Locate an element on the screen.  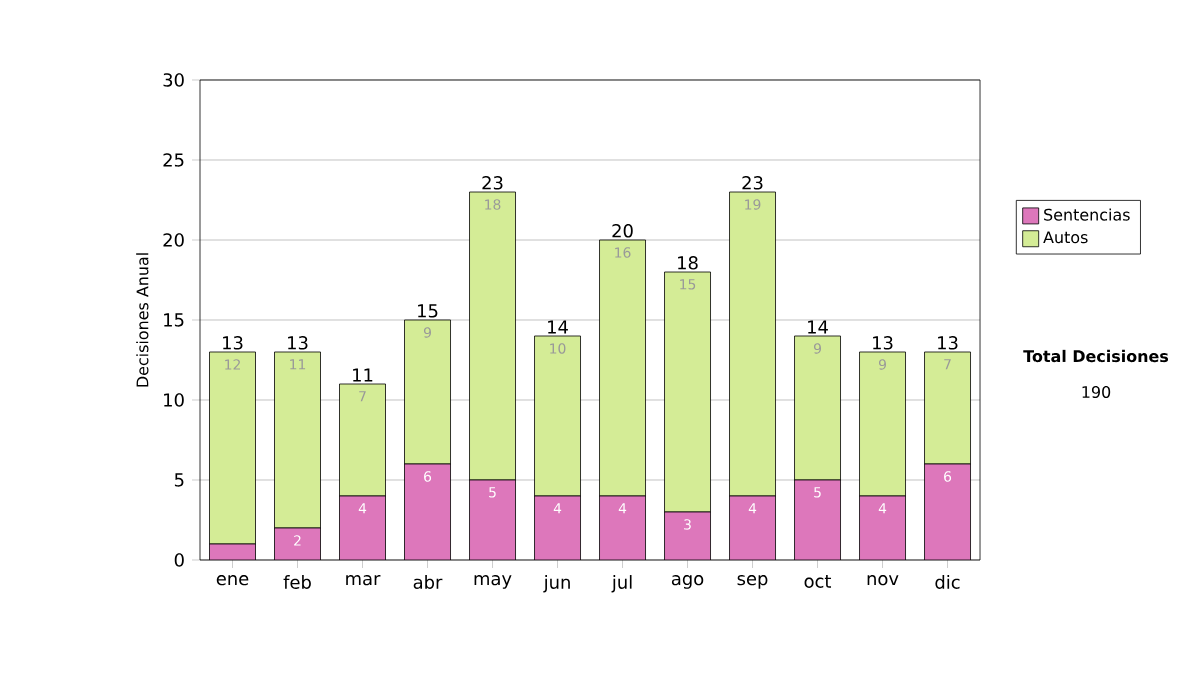
total-label: 18 is located at coordinates (688, 263).